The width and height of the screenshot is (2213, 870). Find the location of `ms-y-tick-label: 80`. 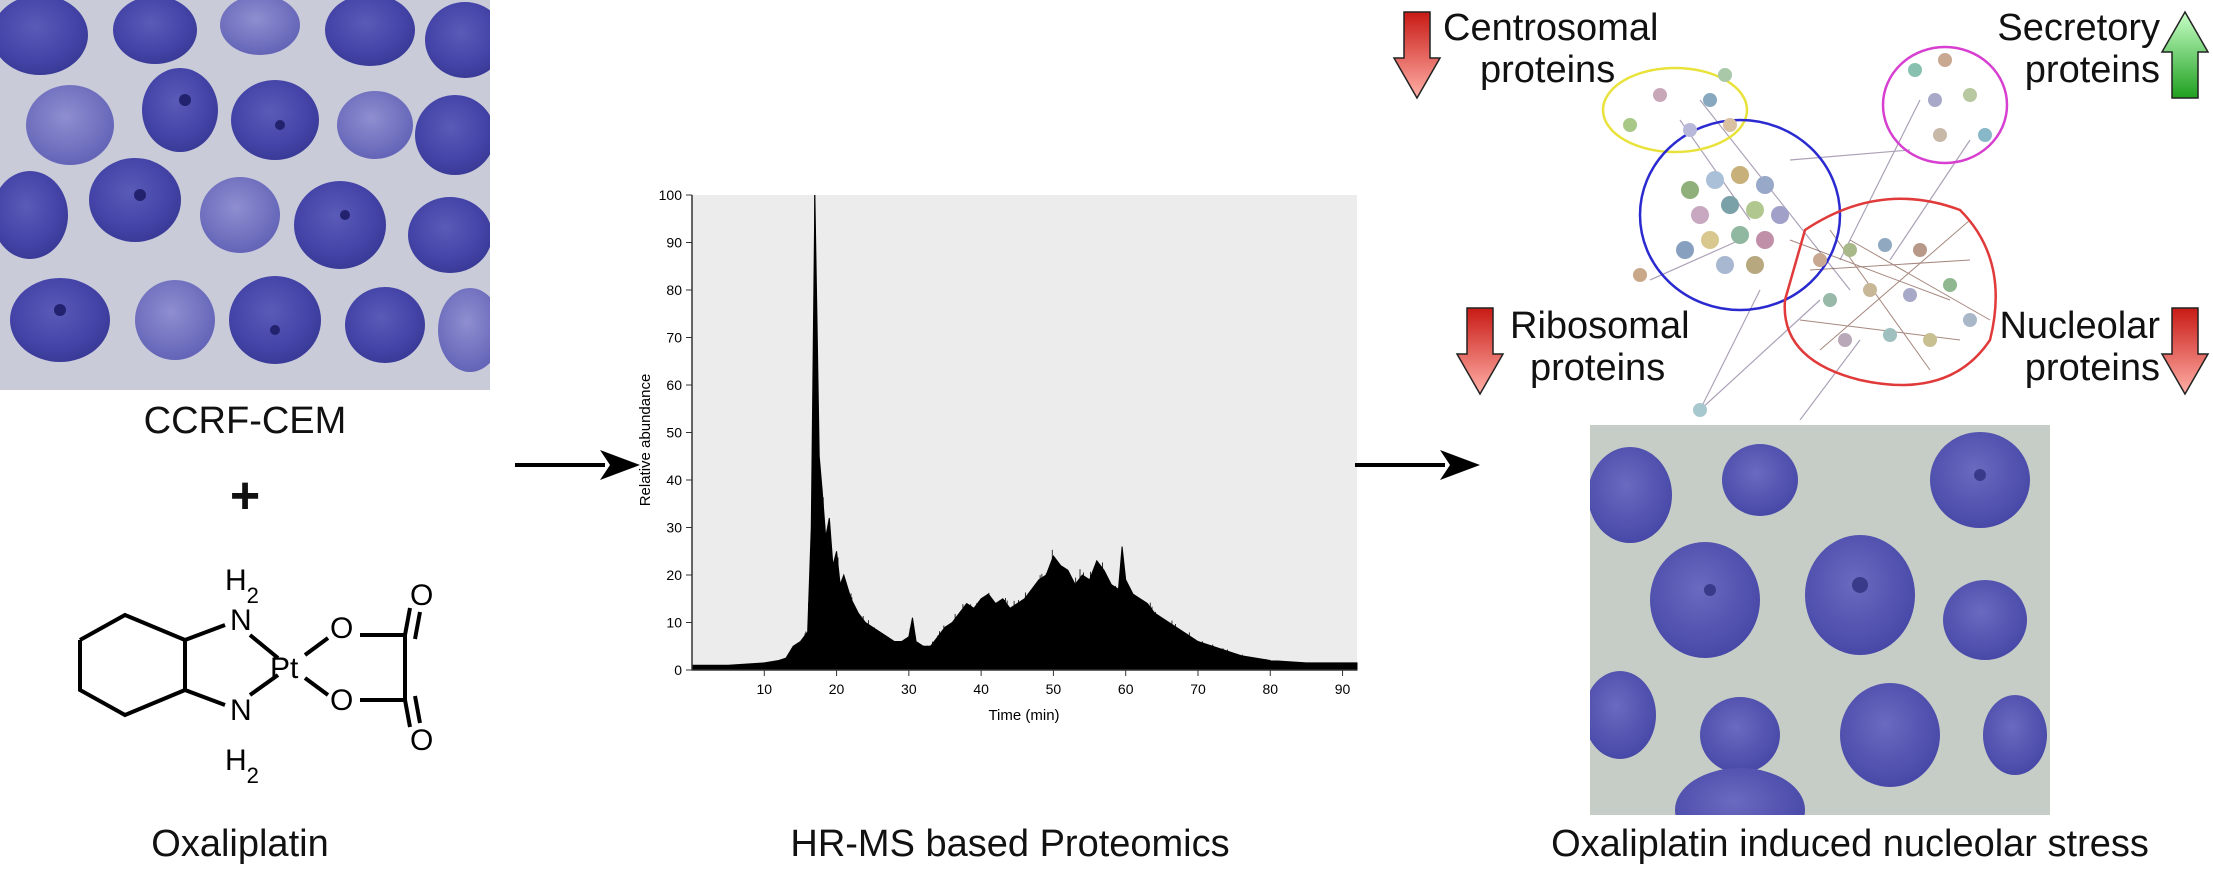

ms-y-tick-label: 80 is located at coordinates (674, 290).